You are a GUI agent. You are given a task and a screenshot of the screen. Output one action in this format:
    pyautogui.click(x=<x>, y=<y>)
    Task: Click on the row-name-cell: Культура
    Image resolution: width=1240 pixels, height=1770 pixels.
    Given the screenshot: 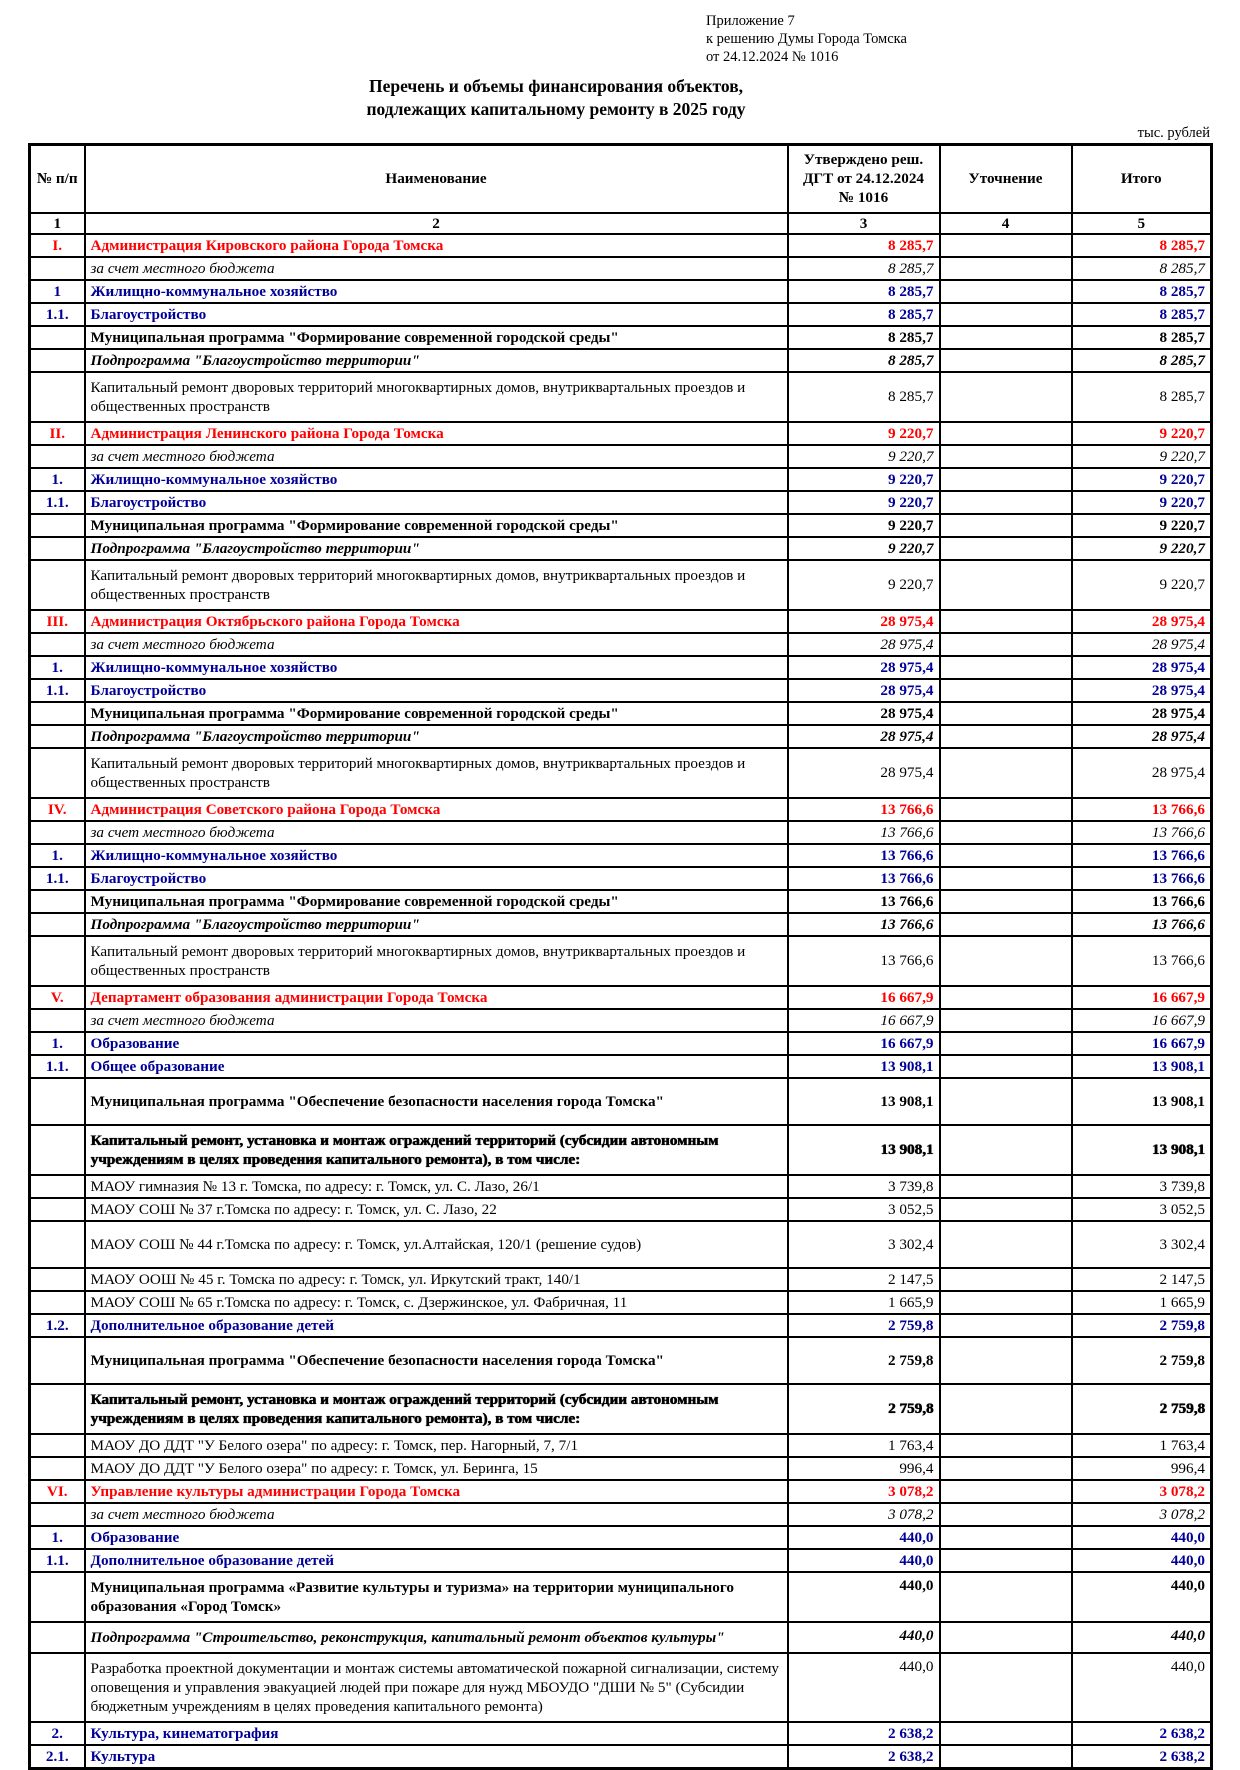 What is the action you would take?
    pyautogui.click(x=436, y=1756)
    